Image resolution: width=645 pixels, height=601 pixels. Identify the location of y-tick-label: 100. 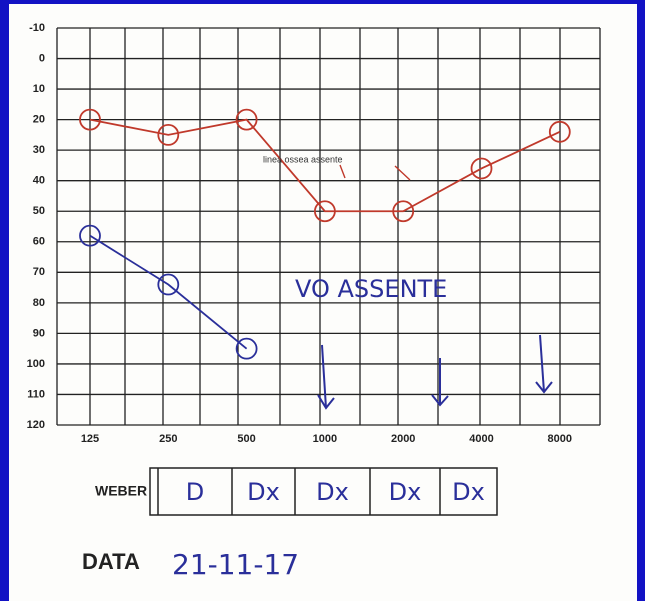
(36, 364).